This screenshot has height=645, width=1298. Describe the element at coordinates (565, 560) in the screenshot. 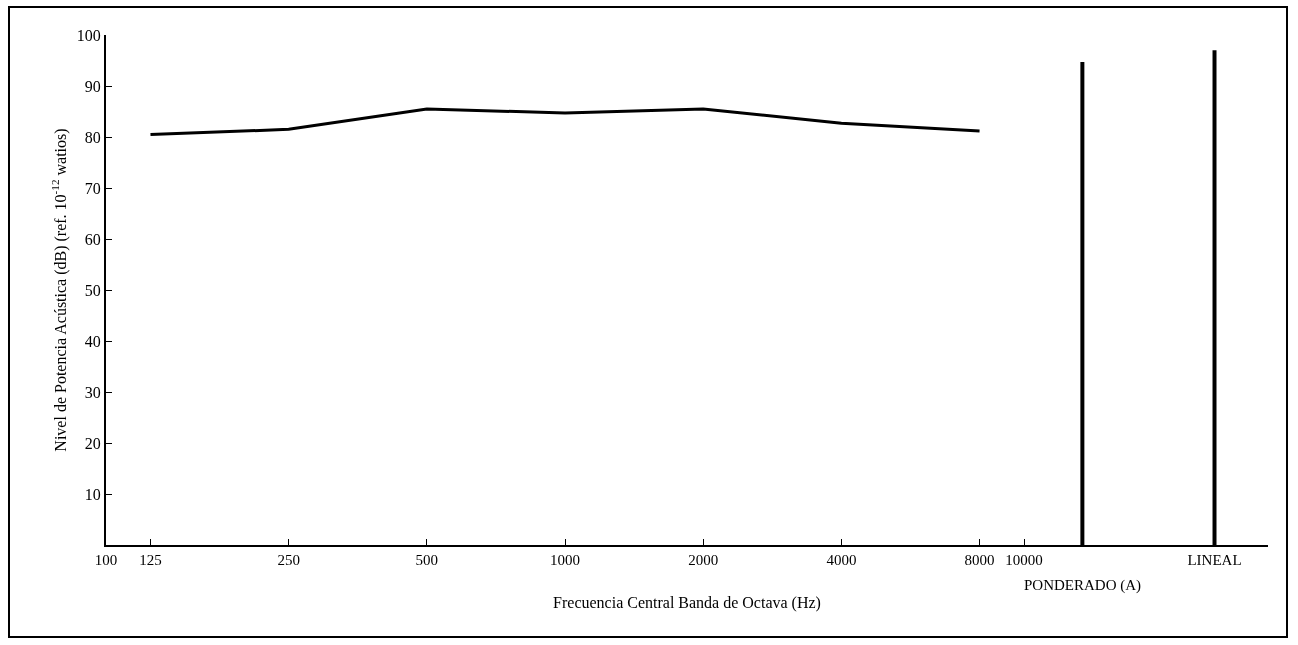

I see `x-tick-label: 1000` at that location.